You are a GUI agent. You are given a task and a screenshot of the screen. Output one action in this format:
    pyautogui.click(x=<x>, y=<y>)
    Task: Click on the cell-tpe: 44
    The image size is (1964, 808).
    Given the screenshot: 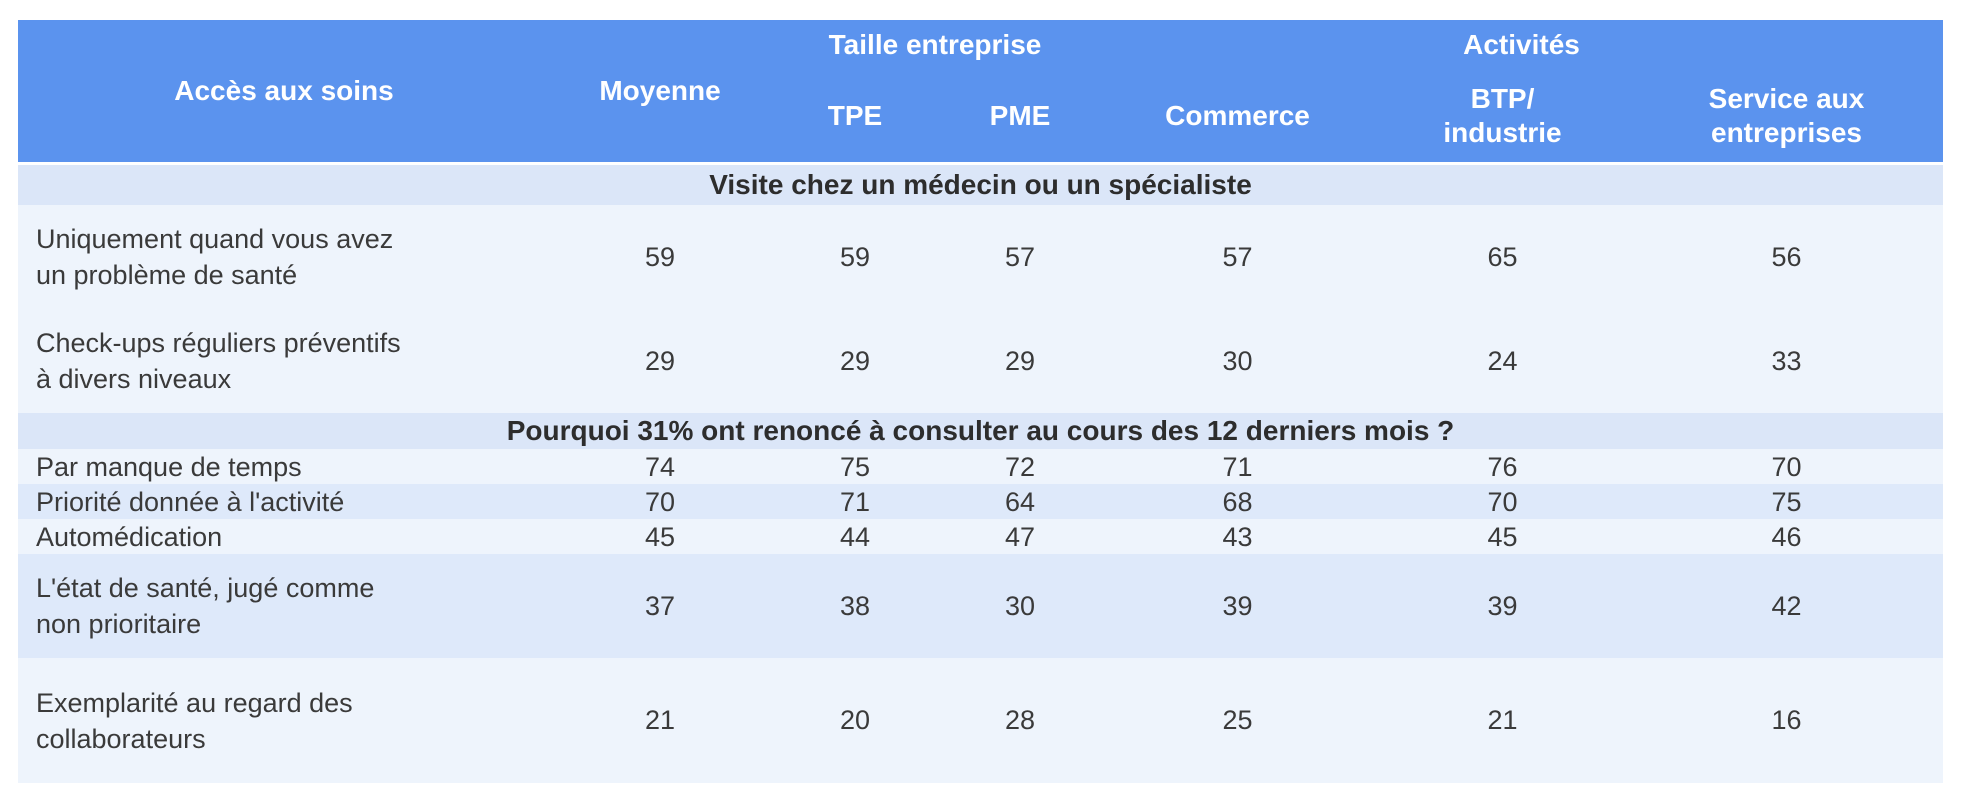 What is the action you would take?
    pyautogui.click(x=855, y=536)
    